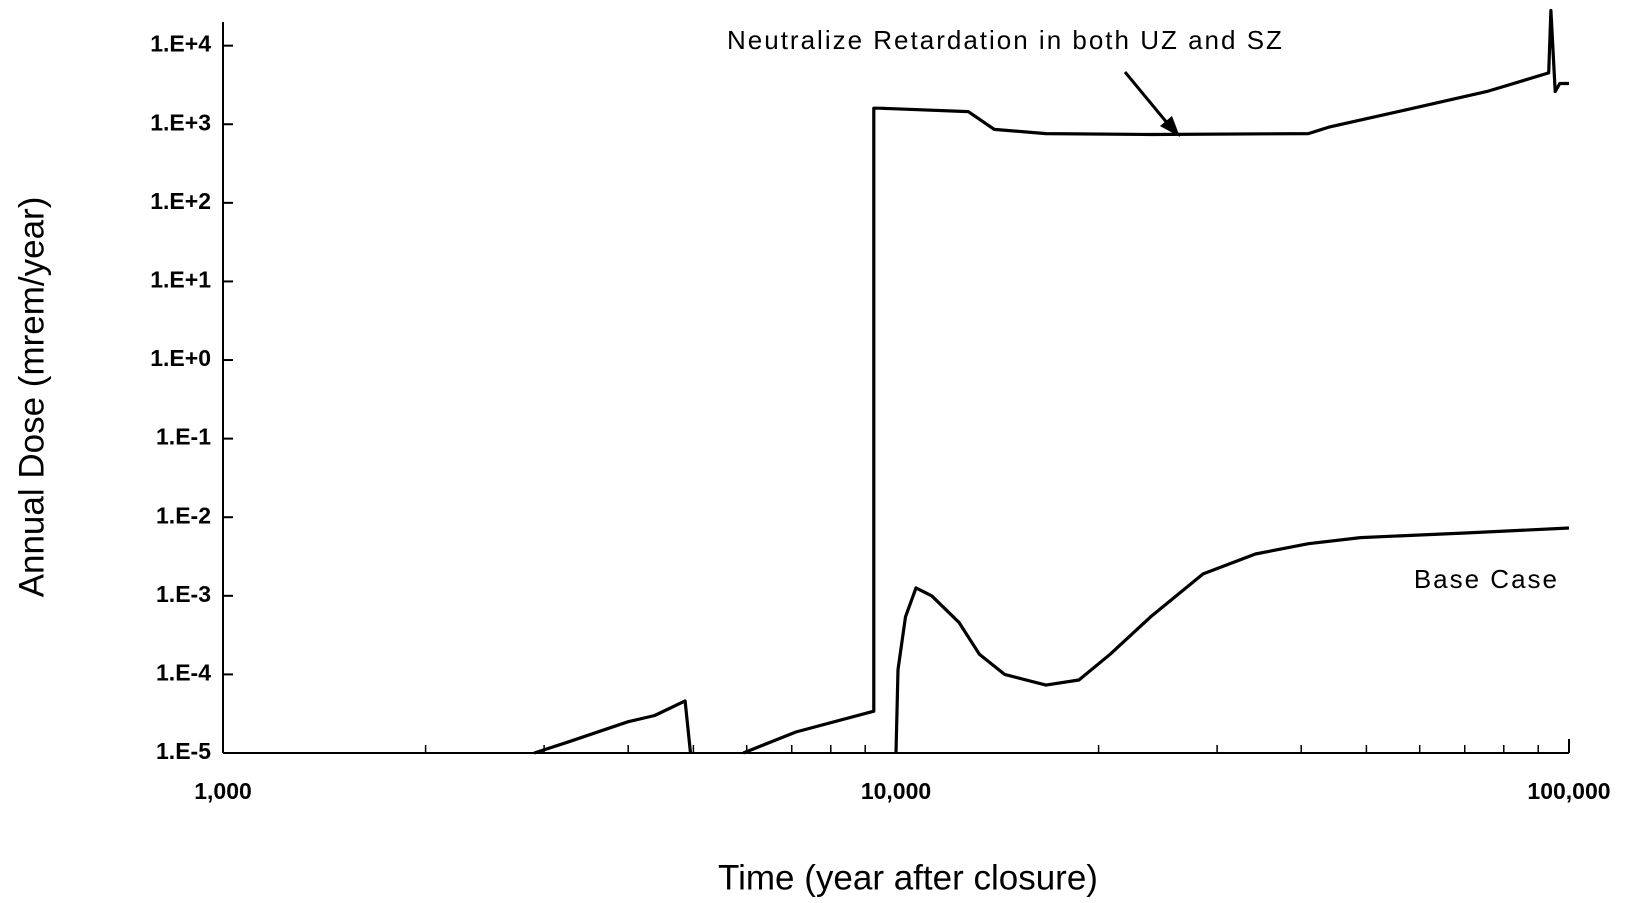 The image size is (1640, 903). I want to click on annotation-arrow, so click(1146, 98).